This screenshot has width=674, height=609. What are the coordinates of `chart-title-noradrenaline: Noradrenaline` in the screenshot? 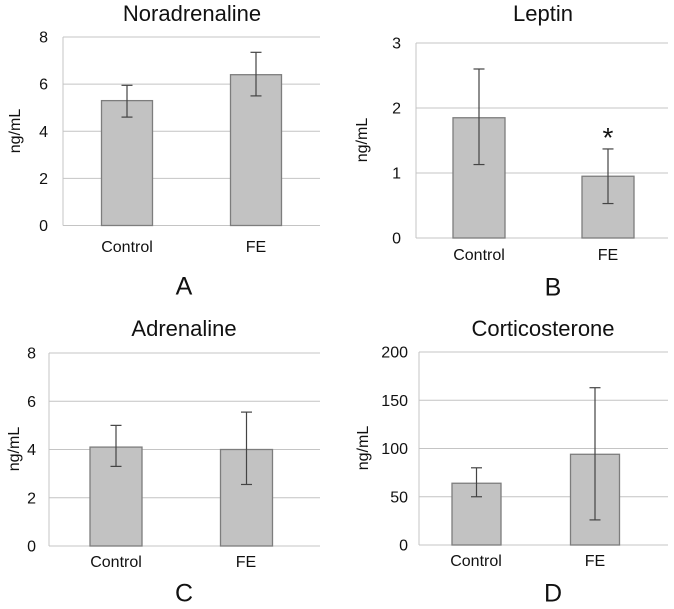 It's located at (192, 13).